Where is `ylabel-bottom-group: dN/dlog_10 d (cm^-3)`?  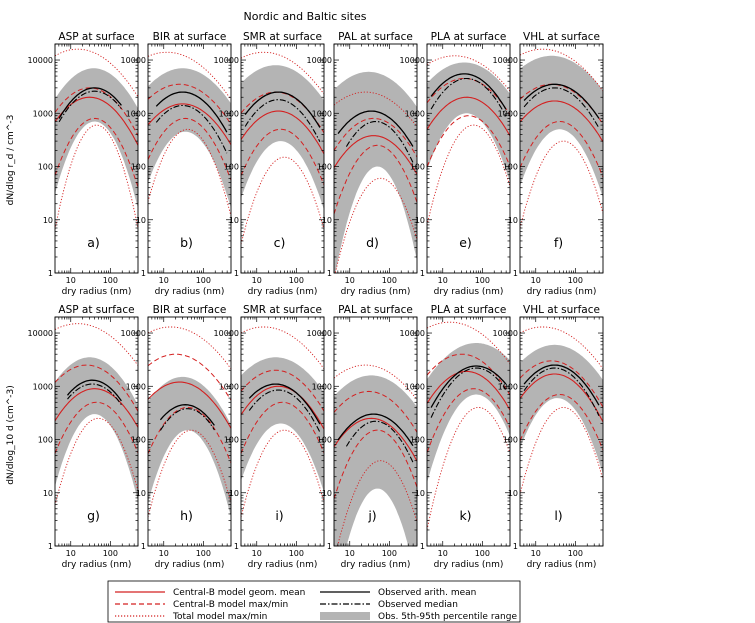
ylabel-bottom-group: dN/dlog_10 d (cm^-3) is located at coordinates (11, 435).